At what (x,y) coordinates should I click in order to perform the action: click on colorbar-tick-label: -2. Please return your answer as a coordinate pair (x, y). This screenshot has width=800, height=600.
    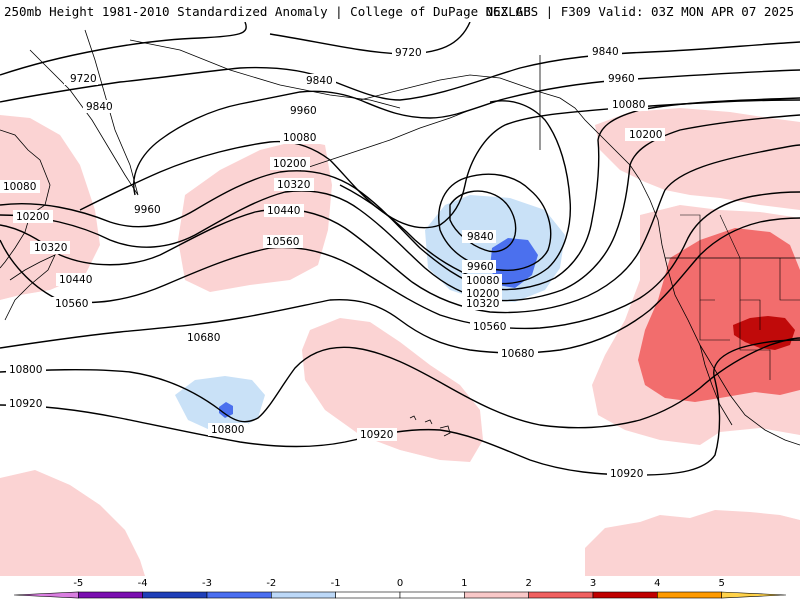
    Looking at the image, I should click on (271, 583).